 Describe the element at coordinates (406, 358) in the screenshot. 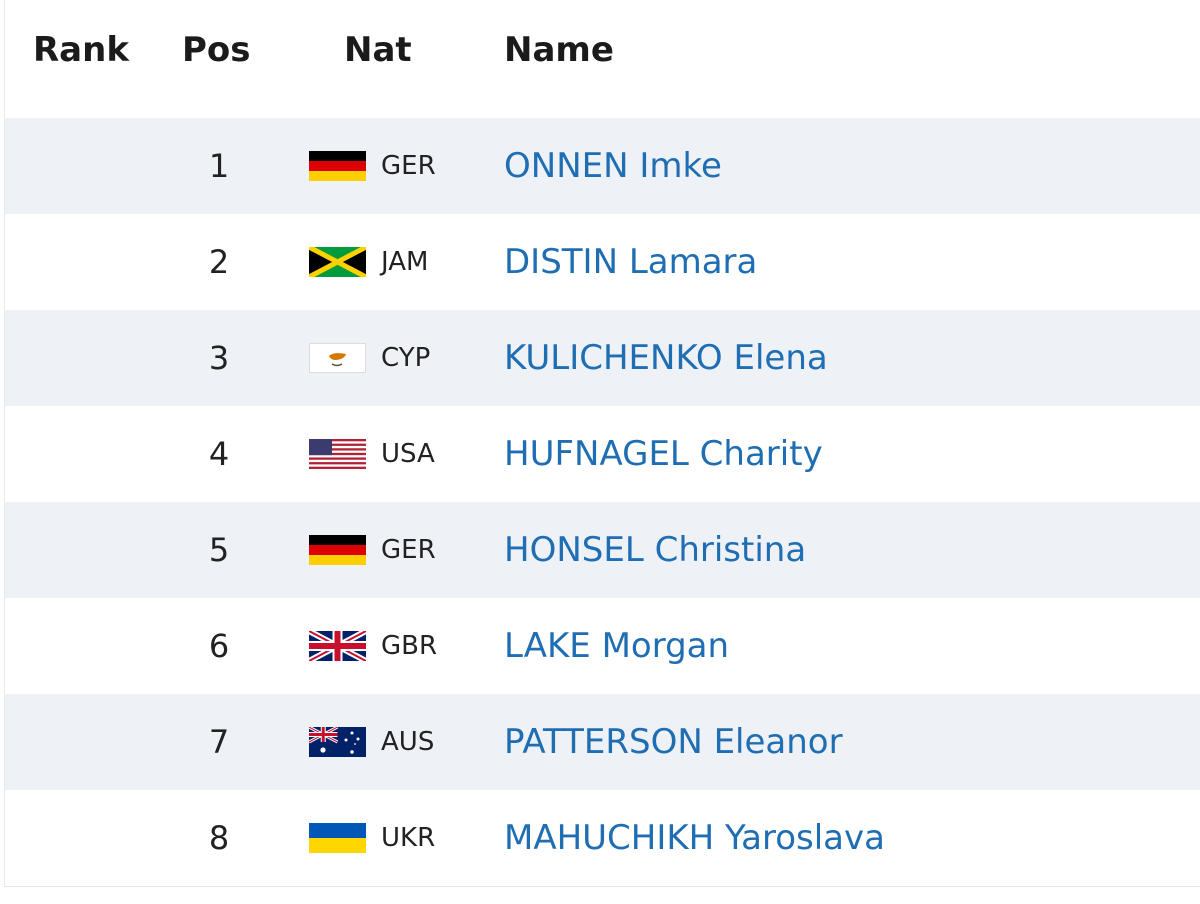

I see `nation-code: CYP` at that location.